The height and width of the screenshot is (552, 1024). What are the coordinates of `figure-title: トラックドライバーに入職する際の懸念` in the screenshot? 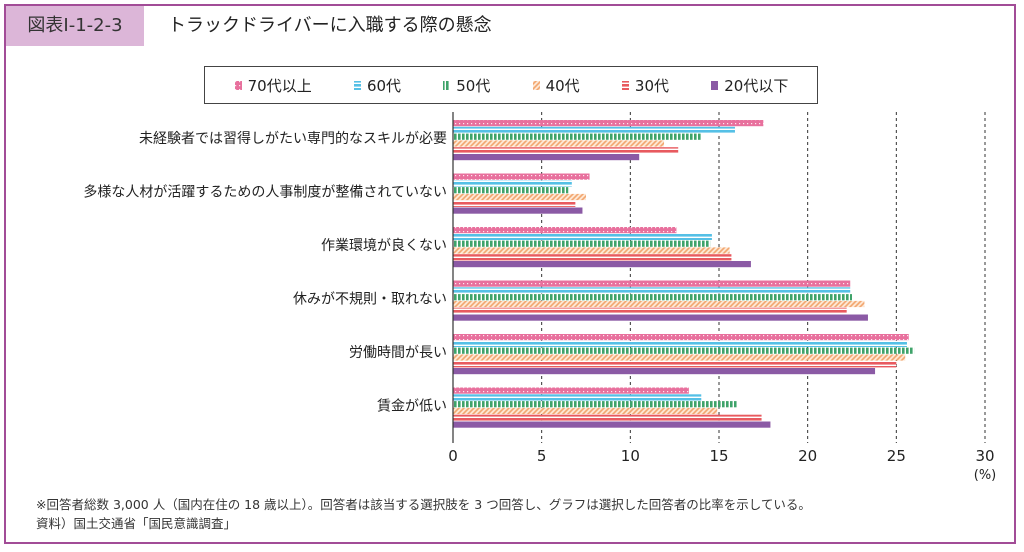 It's located at (330, 25).